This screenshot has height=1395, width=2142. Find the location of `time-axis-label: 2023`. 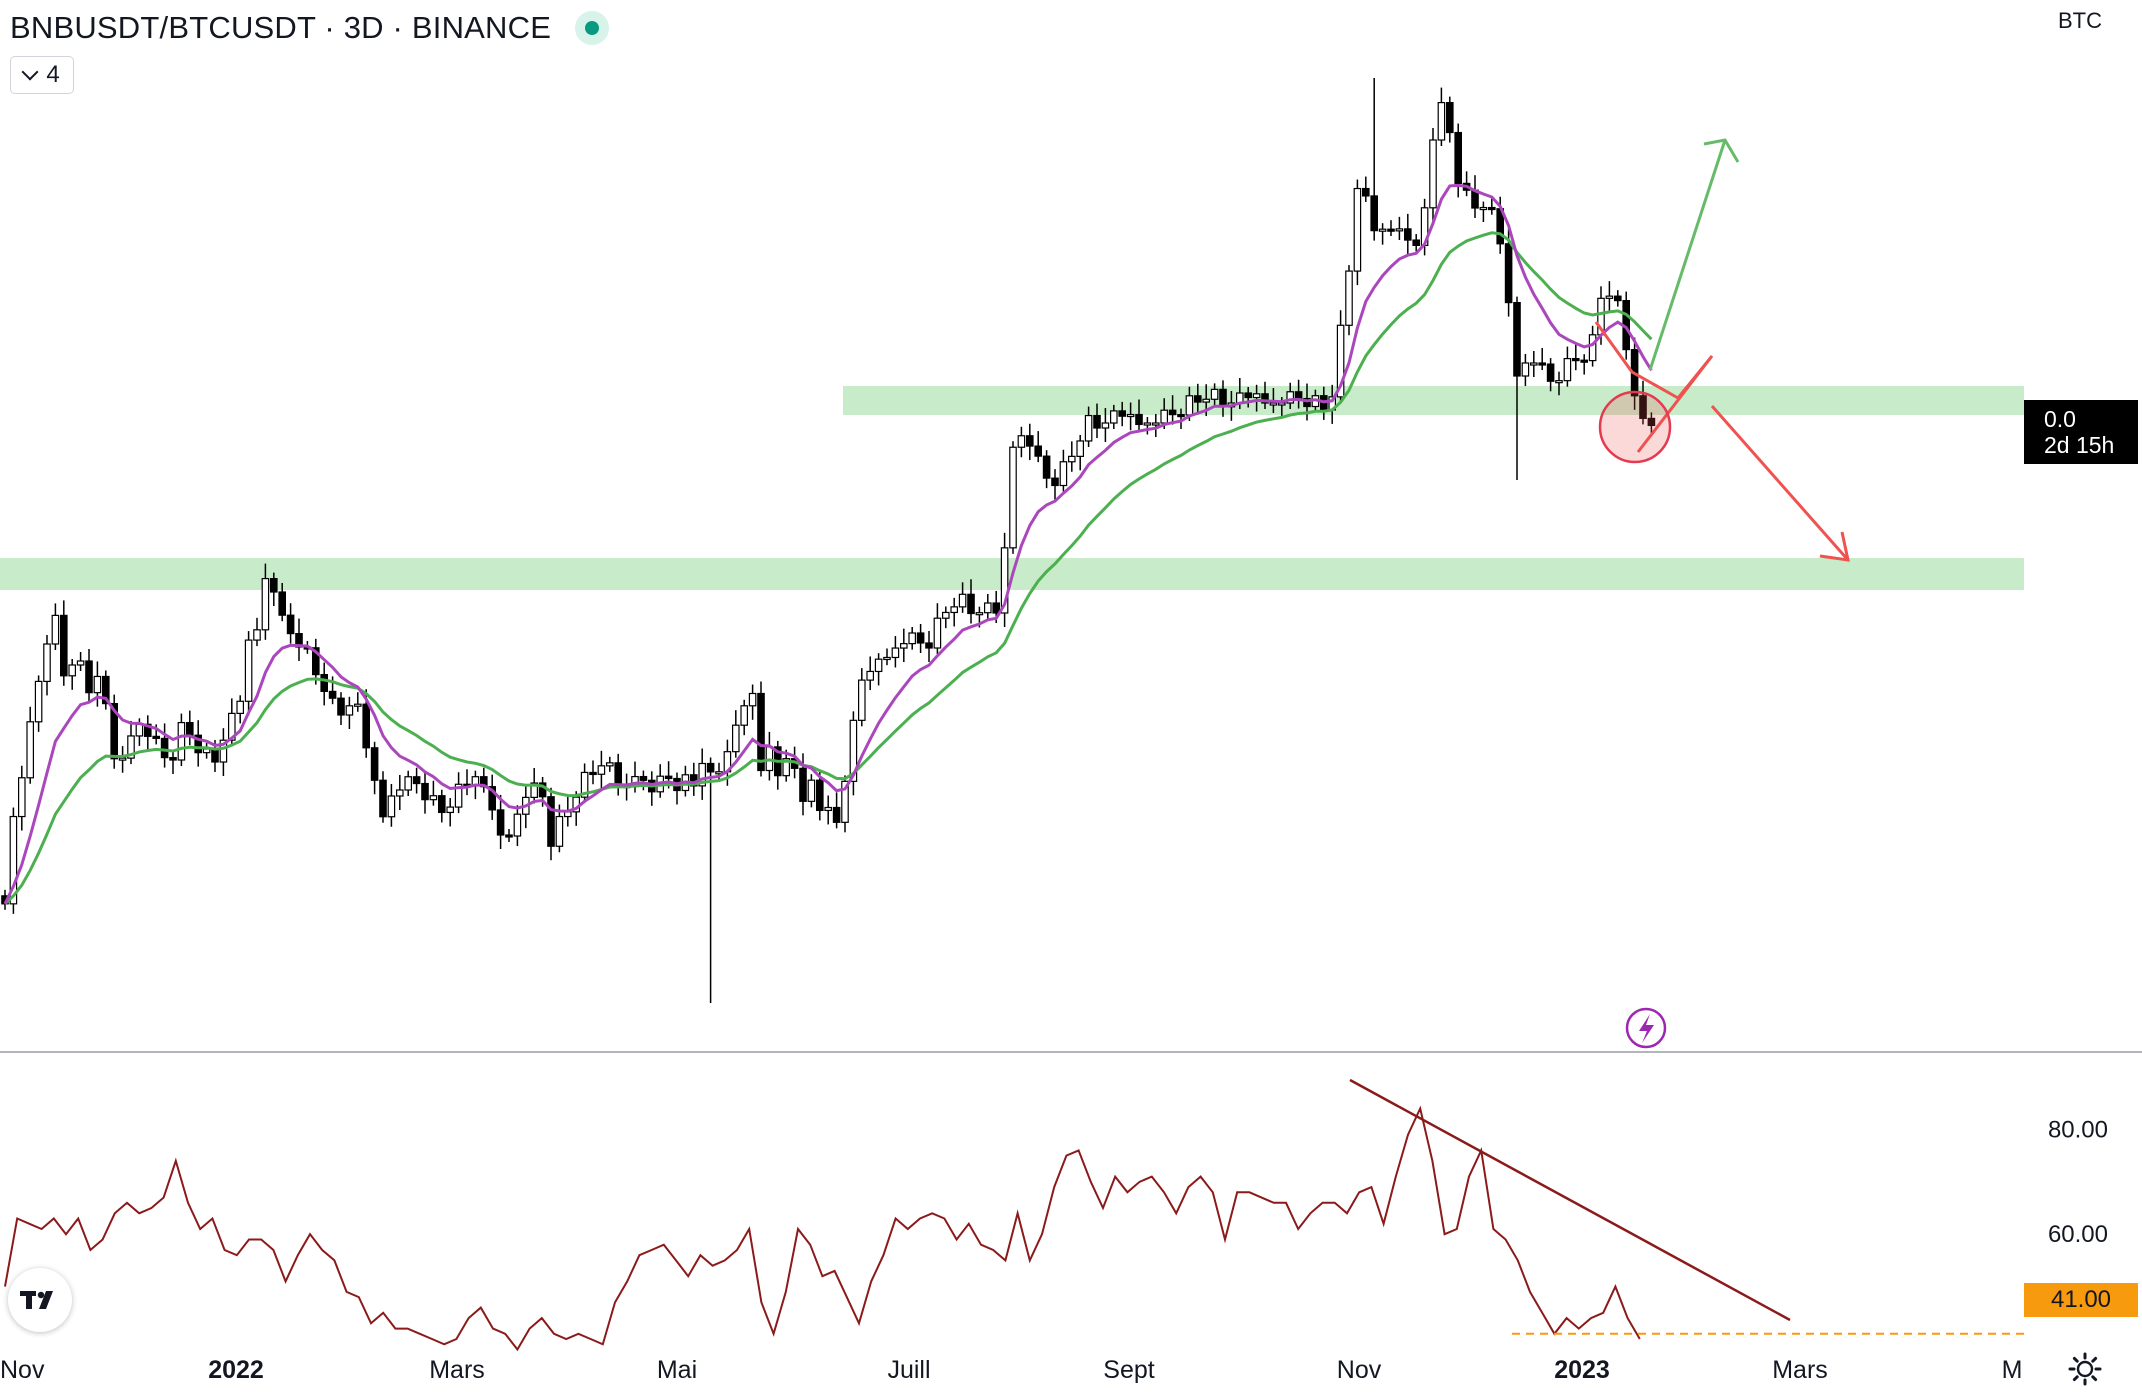

time-axis-label: 2023 is located at coordinates (1582, 1370).